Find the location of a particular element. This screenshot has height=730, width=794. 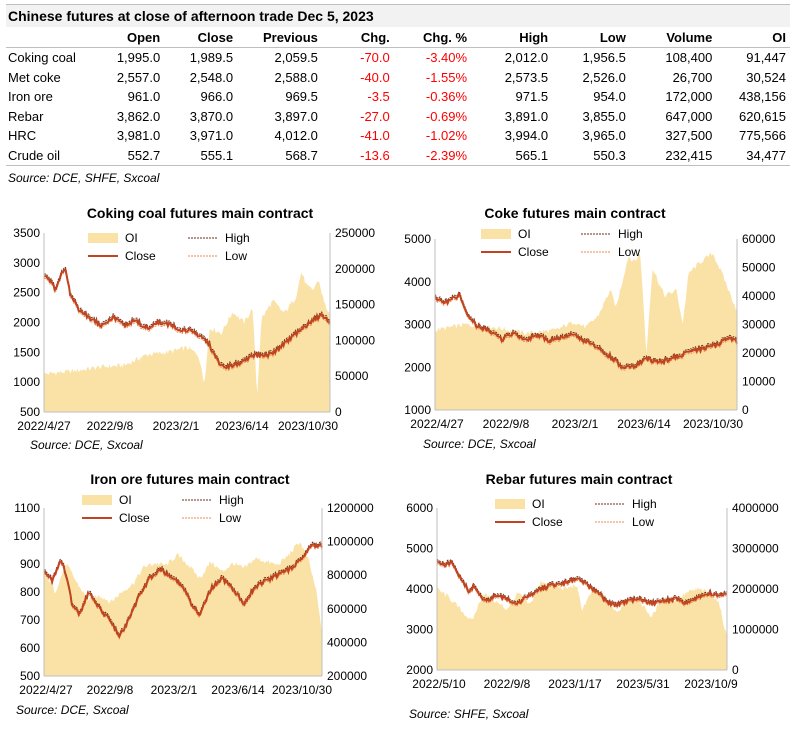

cell-low: 3,855.0 is located at coordinates (604, 116).